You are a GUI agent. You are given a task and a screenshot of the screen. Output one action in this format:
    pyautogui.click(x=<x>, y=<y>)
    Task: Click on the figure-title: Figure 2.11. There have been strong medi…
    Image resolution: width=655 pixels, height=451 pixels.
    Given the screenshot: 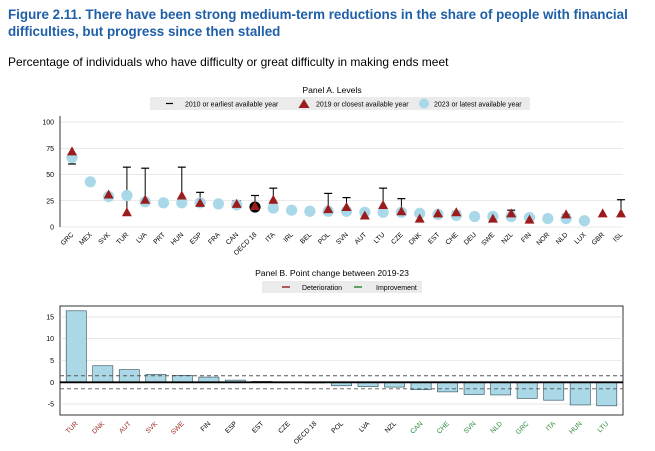 What is the action you would take?
    pyautogui.click(x=318, y=23)
    